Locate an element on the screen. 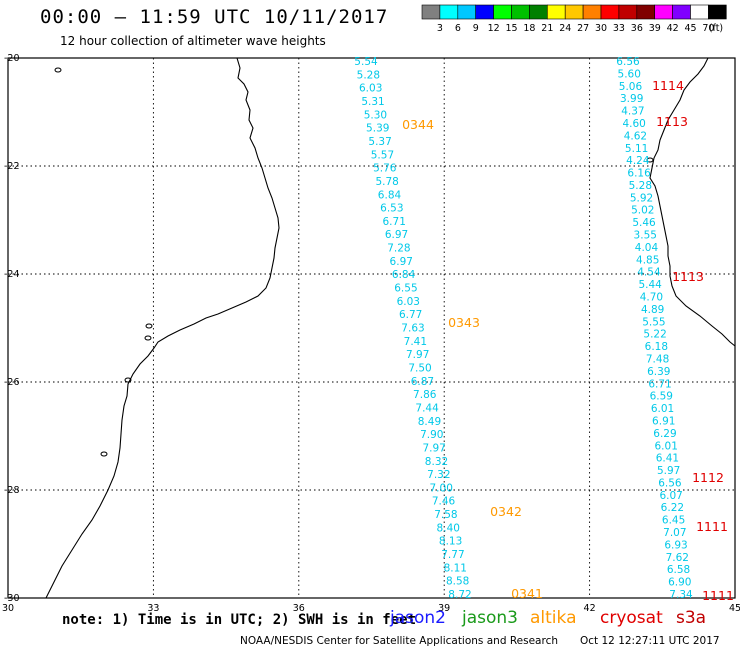  swh-value-west: 8.72 is located at coordinates (459, 595).